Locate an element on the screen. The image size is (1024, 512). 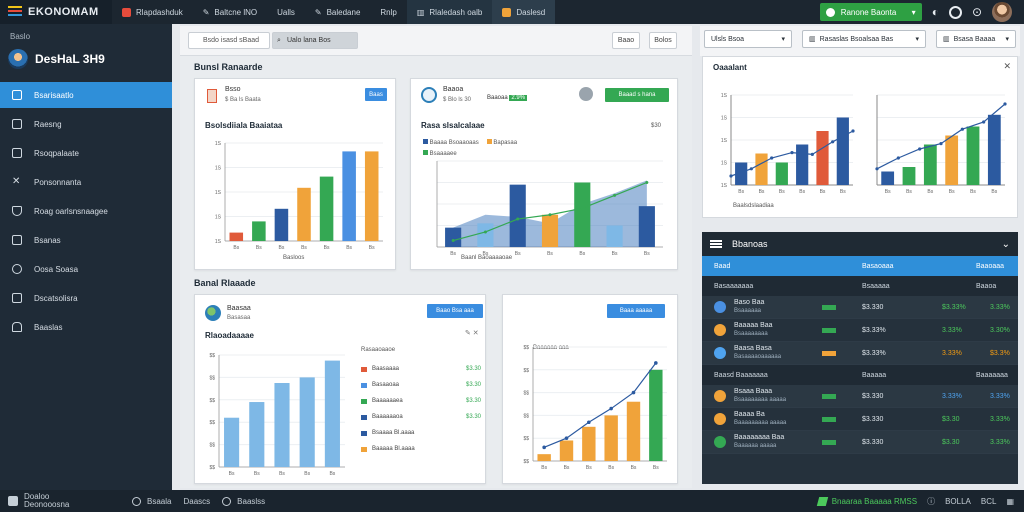
chevron-down-icon: ⌄ is located at coordinates (1005, 244).